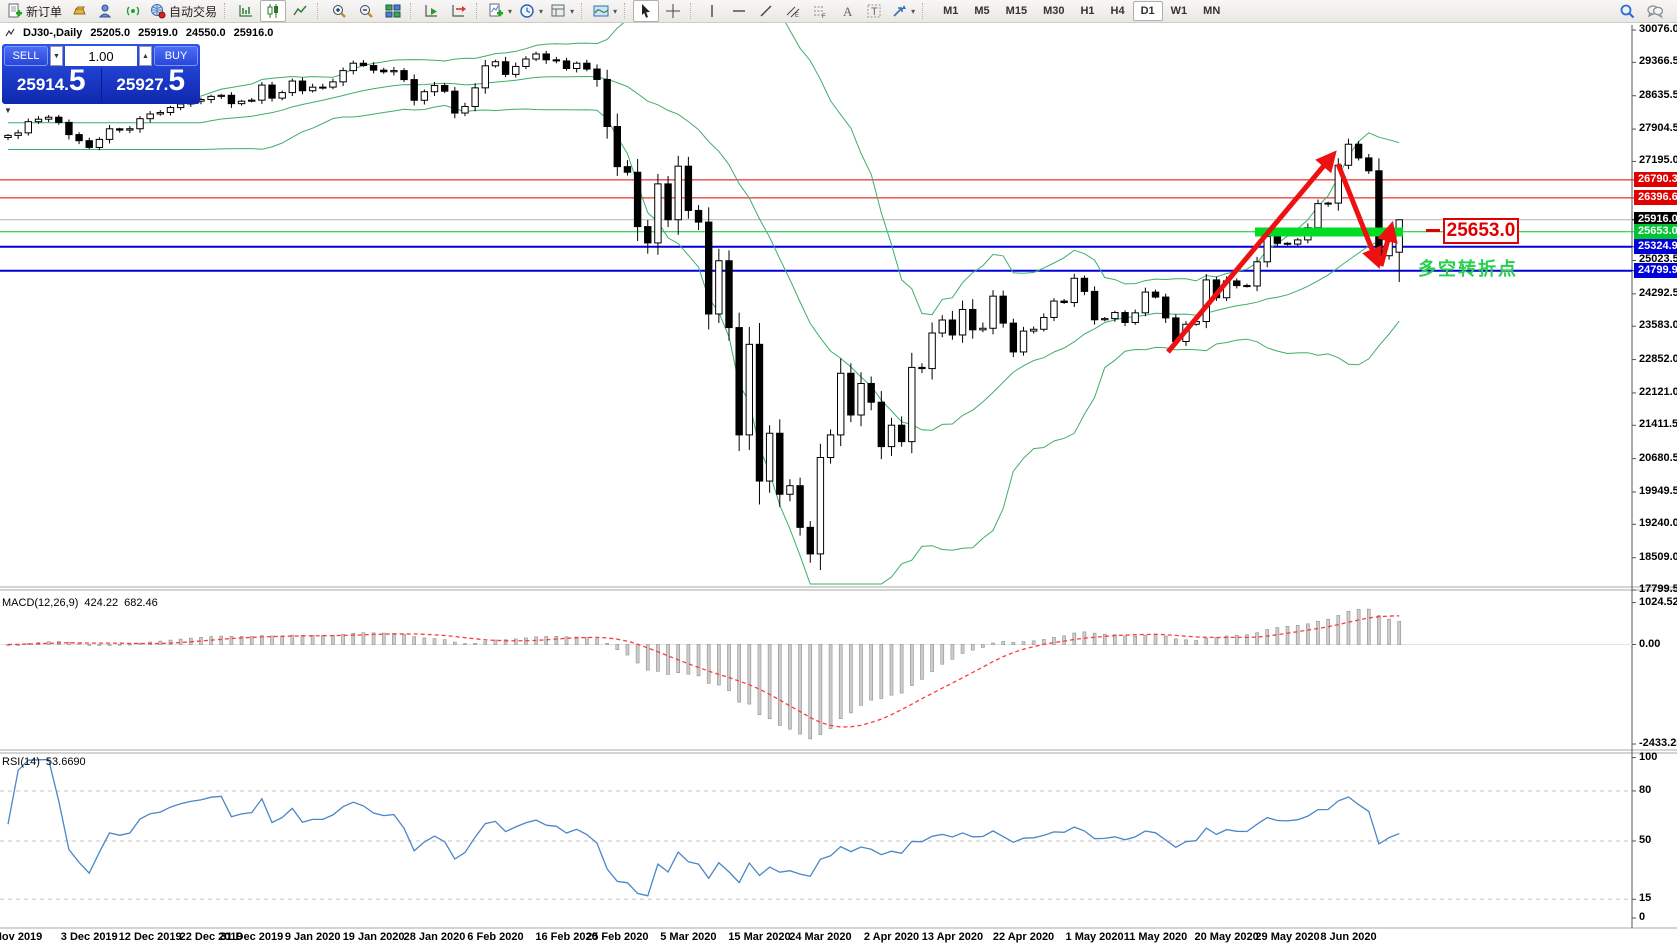 The image size is (1677, 947). I want to click on price-badge: 25916.0, so click(1655, 219).